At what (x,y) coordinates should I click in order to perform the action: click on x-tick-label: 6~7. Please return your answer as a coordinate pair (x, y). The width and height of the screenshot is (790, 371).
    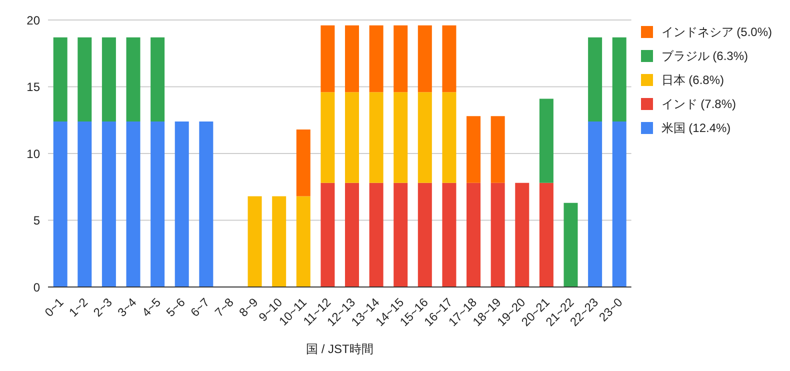
    Looking at the image, I should click on (200, 307).